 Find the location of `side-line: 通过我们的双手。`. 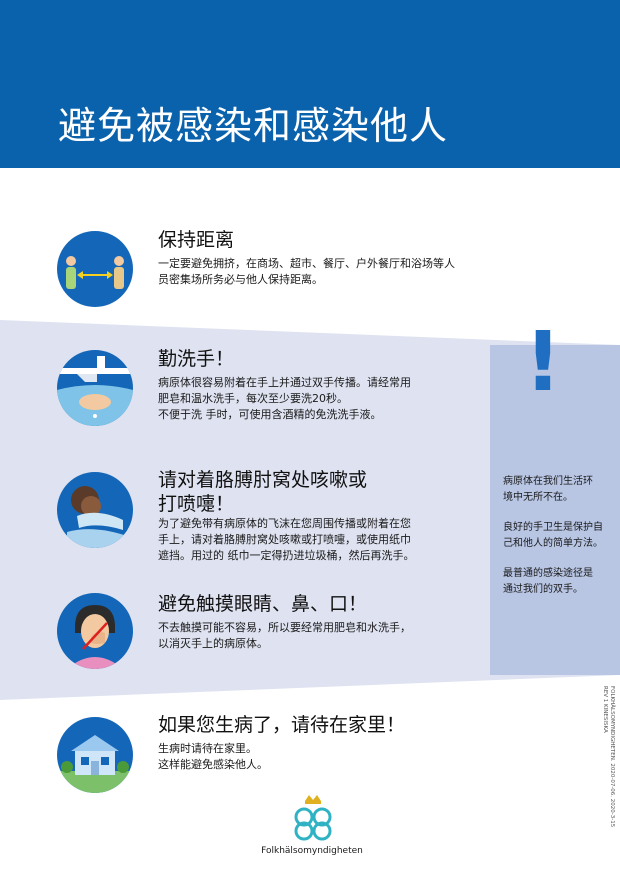

side-line: 通过我们的双手。 is located at coordinates (543, 589).